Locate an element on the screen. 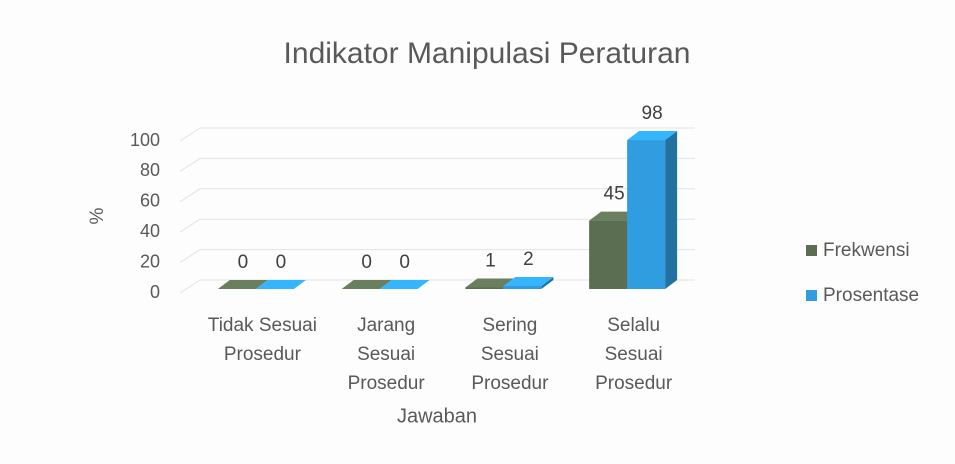 The height and width of the screenshot is (464, 955). y-tick-label: 40 is located at coordinates (150, 231).